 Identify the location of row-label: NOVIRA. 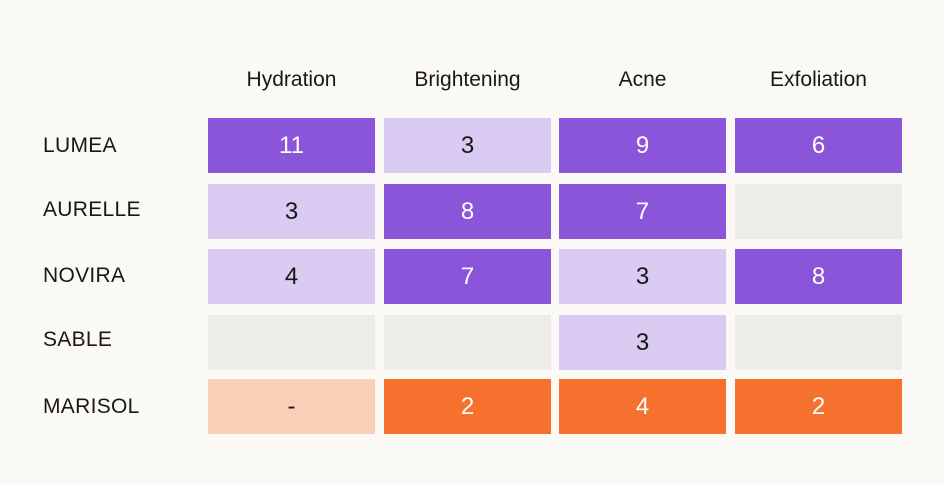
(84, 275).